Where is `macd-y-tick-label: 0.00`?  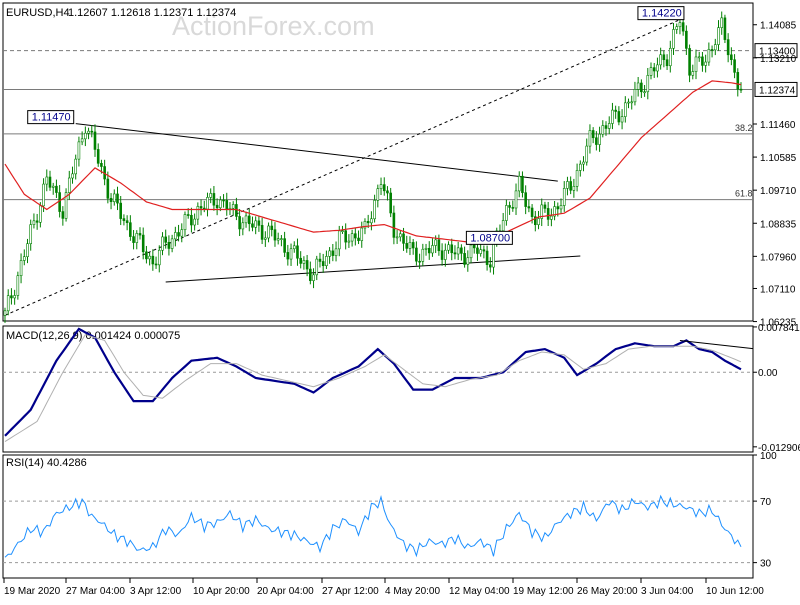
macd-y-tick-label: 0.00 is located at coordinates (768, 373).